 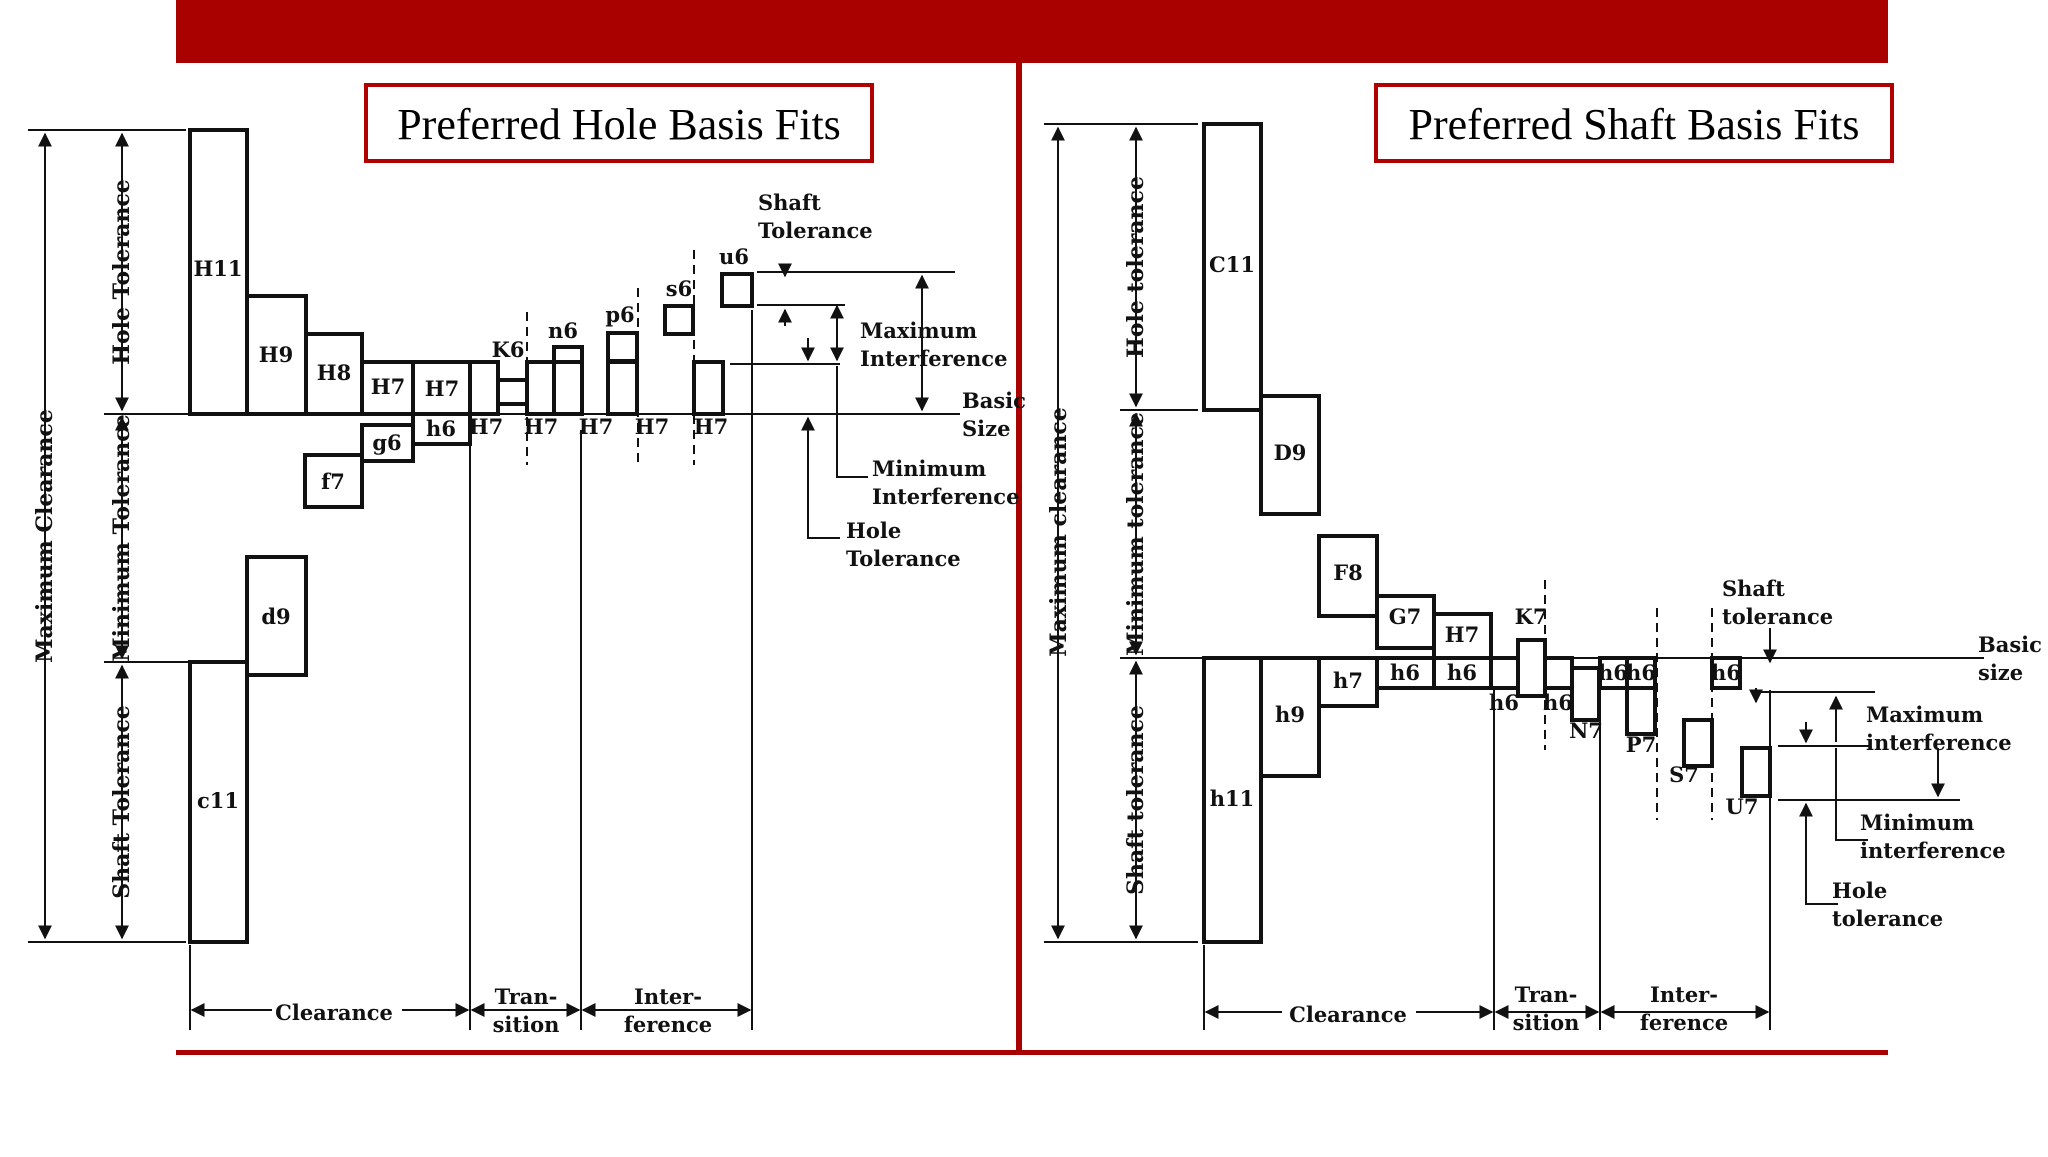 What do you see at coordinates (1586, 730) in the screenshot?
I see `label-N7: N7` at bounding box center [1586, 730].